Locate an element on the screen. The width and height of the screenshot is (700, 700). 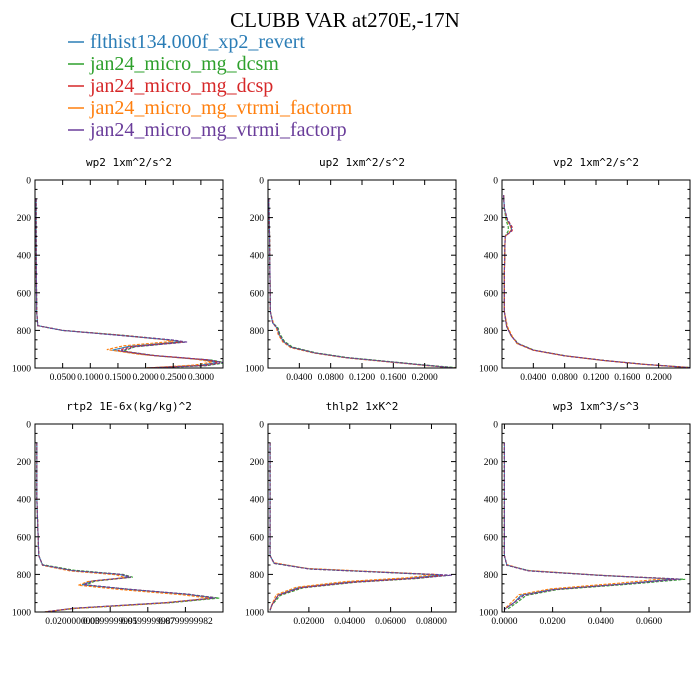
x-tick-label: 0.3000 is located at coordinates (201, 378).